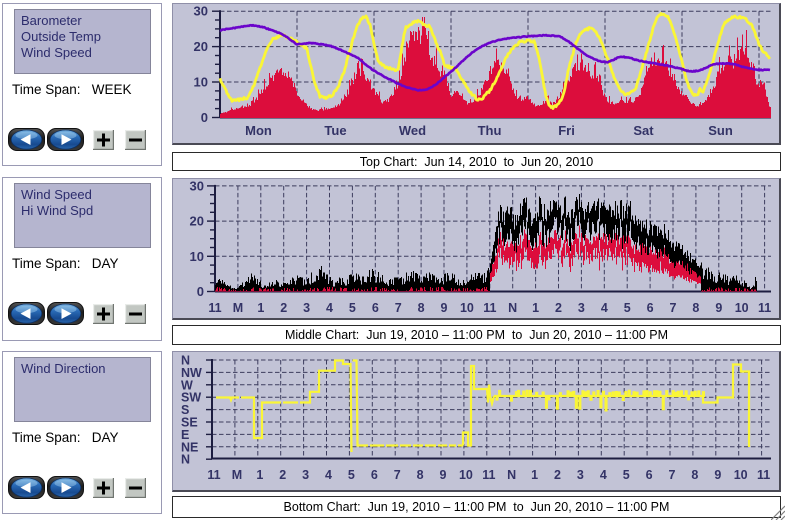 This screenshot has width=785, height=520. What do you see at coordinates (258, 130) in the screenshot?
I see `svg-text: Mon` at bounding box center [258, 130].